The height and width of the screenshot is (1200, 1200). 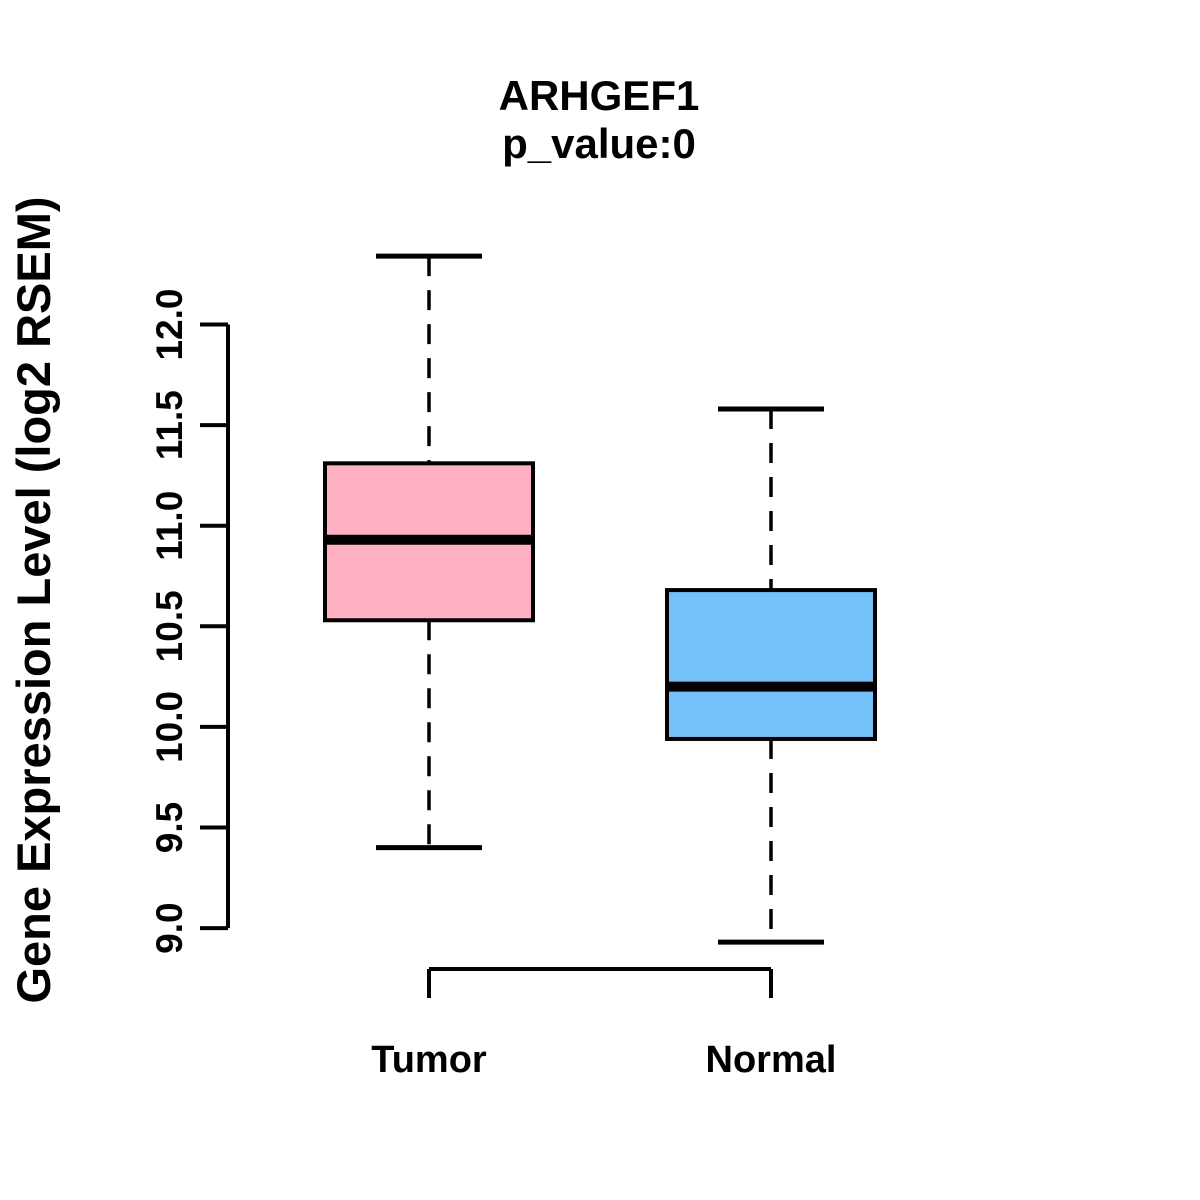 What do you see at coordinates (169, 626) in the screenshot?
I see `y-axis-tick-label: 10.5` at bounding box center [169, 626].